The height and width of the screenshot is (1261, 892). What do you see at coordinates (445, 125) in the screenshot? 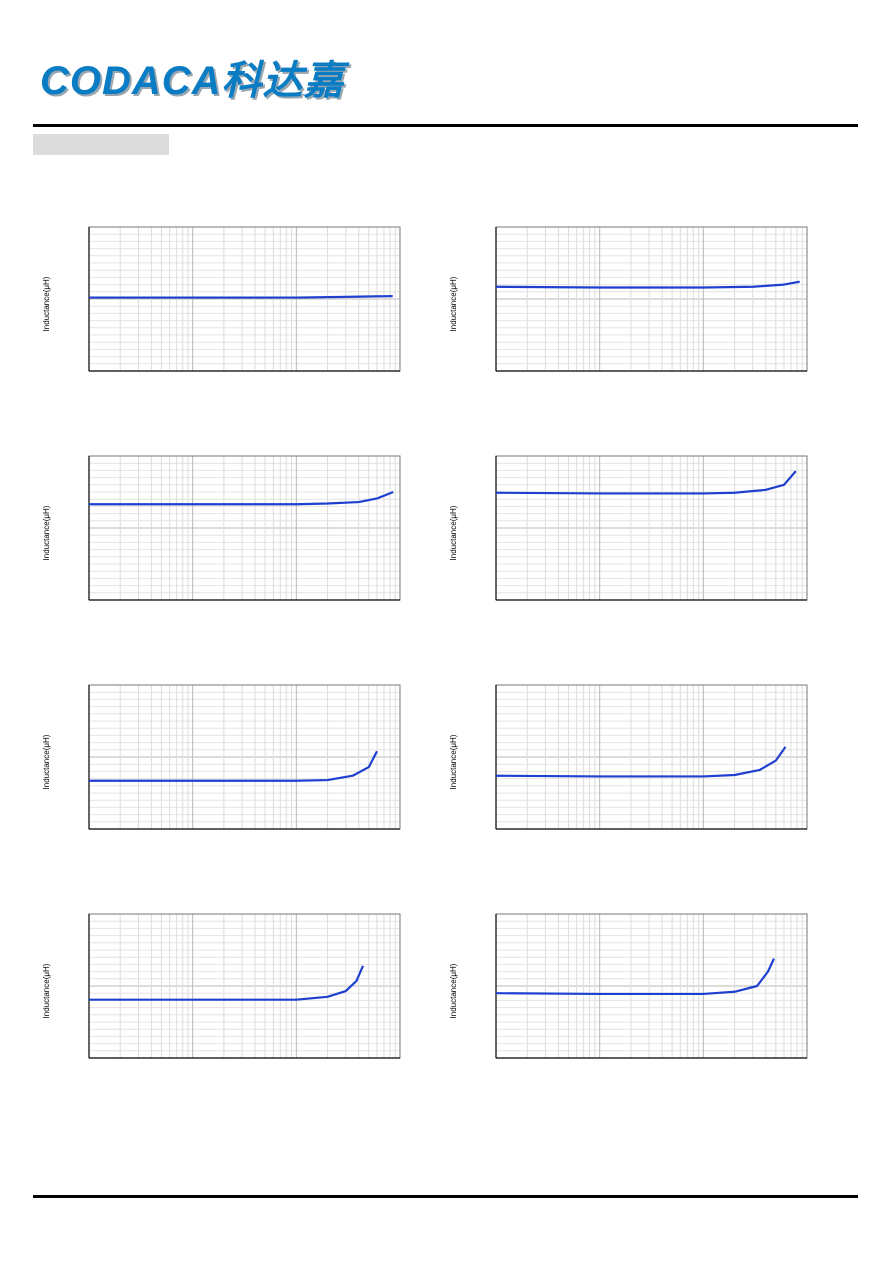
I see `header-rule` at bounding box center [445, 125].